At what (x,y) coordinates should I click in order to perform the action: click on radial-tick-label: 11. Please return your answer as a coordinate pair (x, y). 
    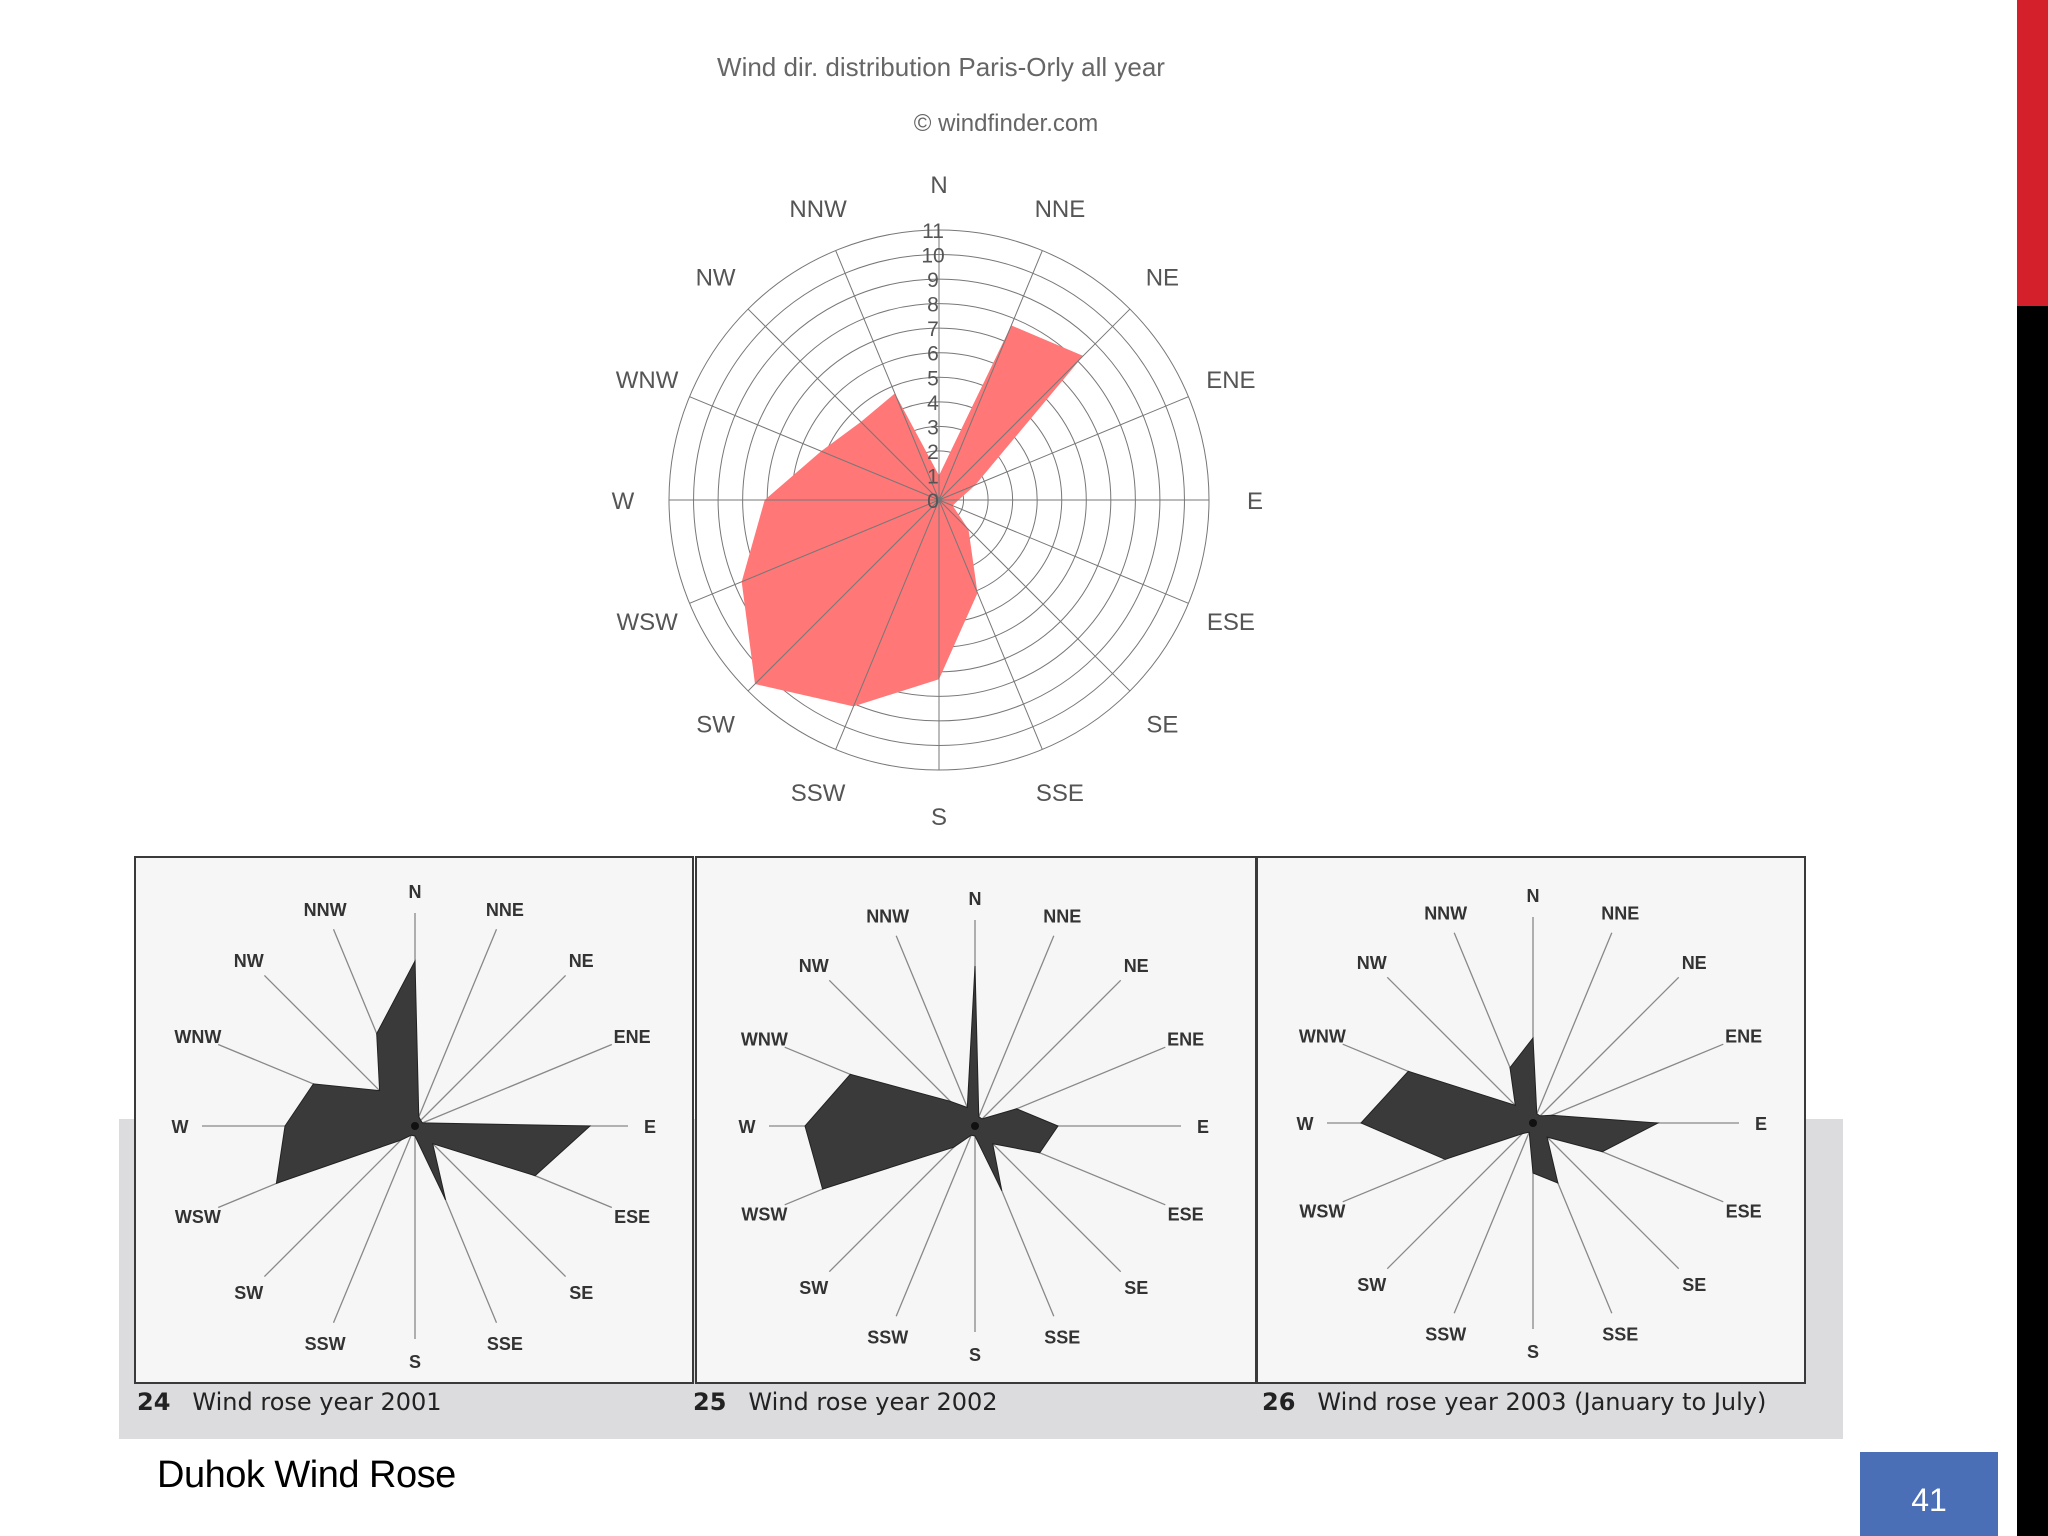
    Looking at the image, I should click on (933, 231).